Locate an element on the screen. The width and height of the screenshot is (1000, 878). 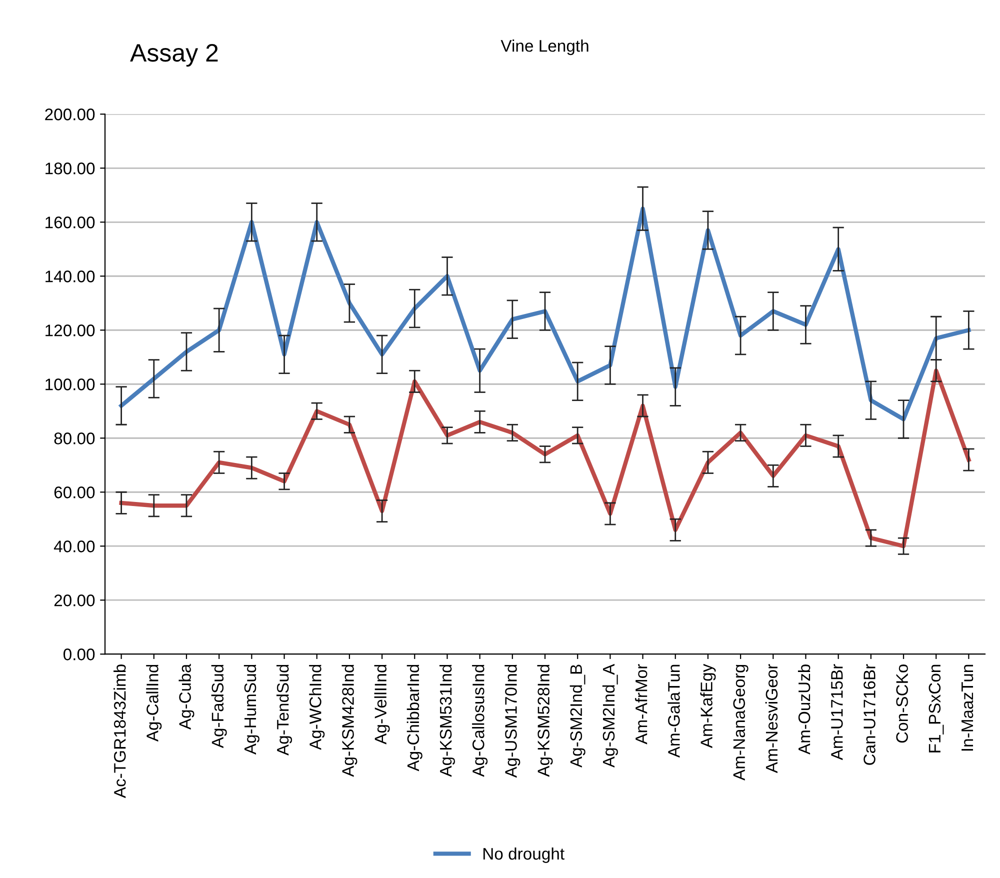
x-tick-label: Ag-VellIInd is located at coordinates (382, 704).